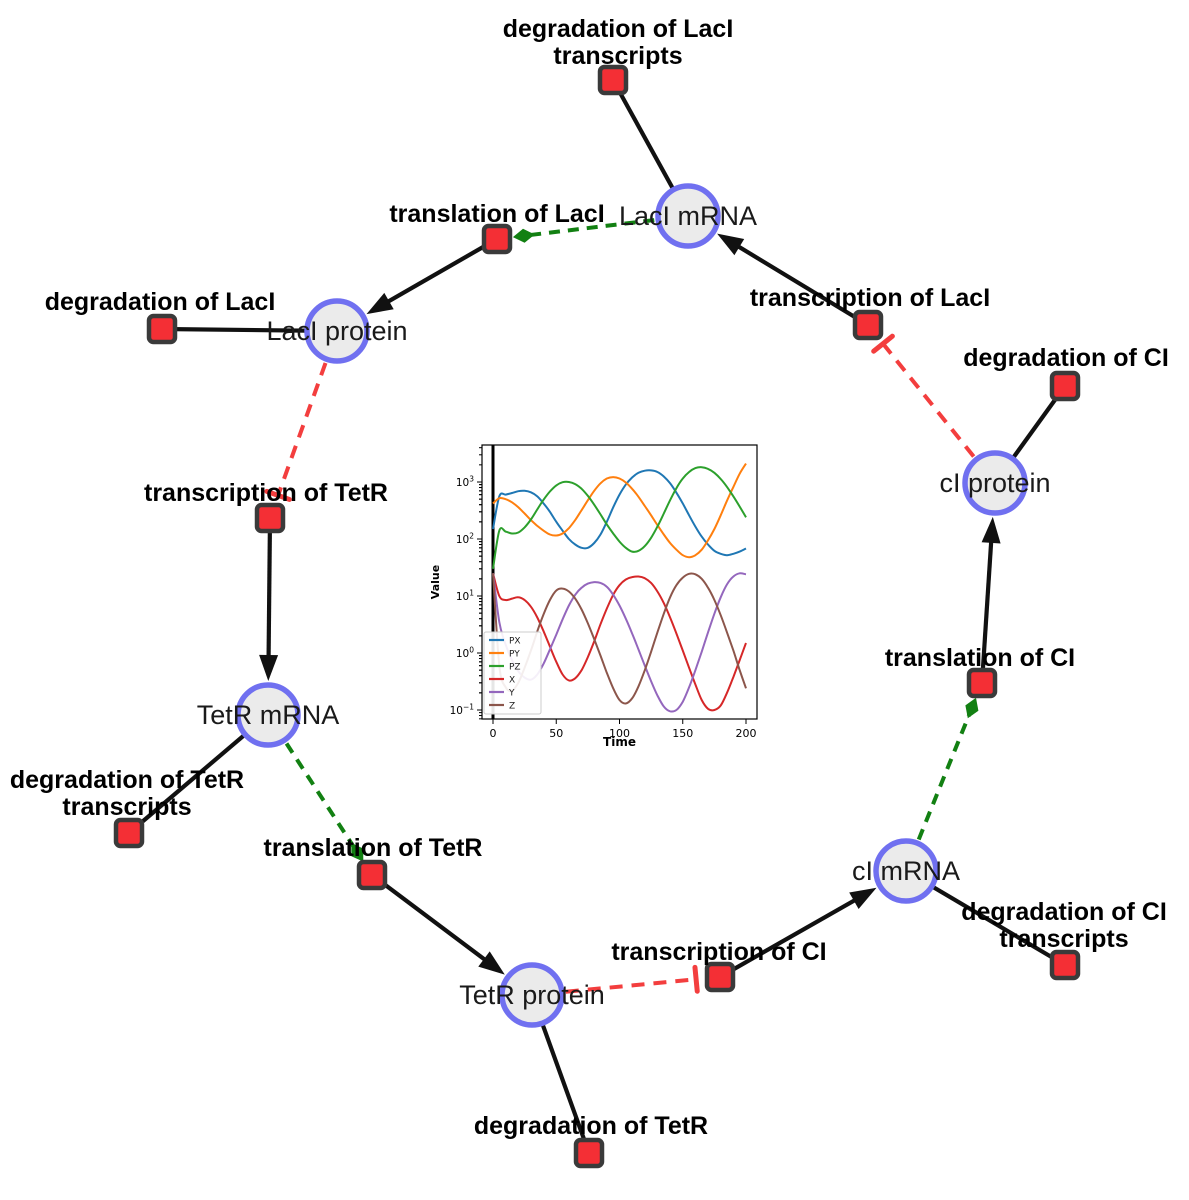  I want to click on reaction-node-tx_ci, so click(720, 977).